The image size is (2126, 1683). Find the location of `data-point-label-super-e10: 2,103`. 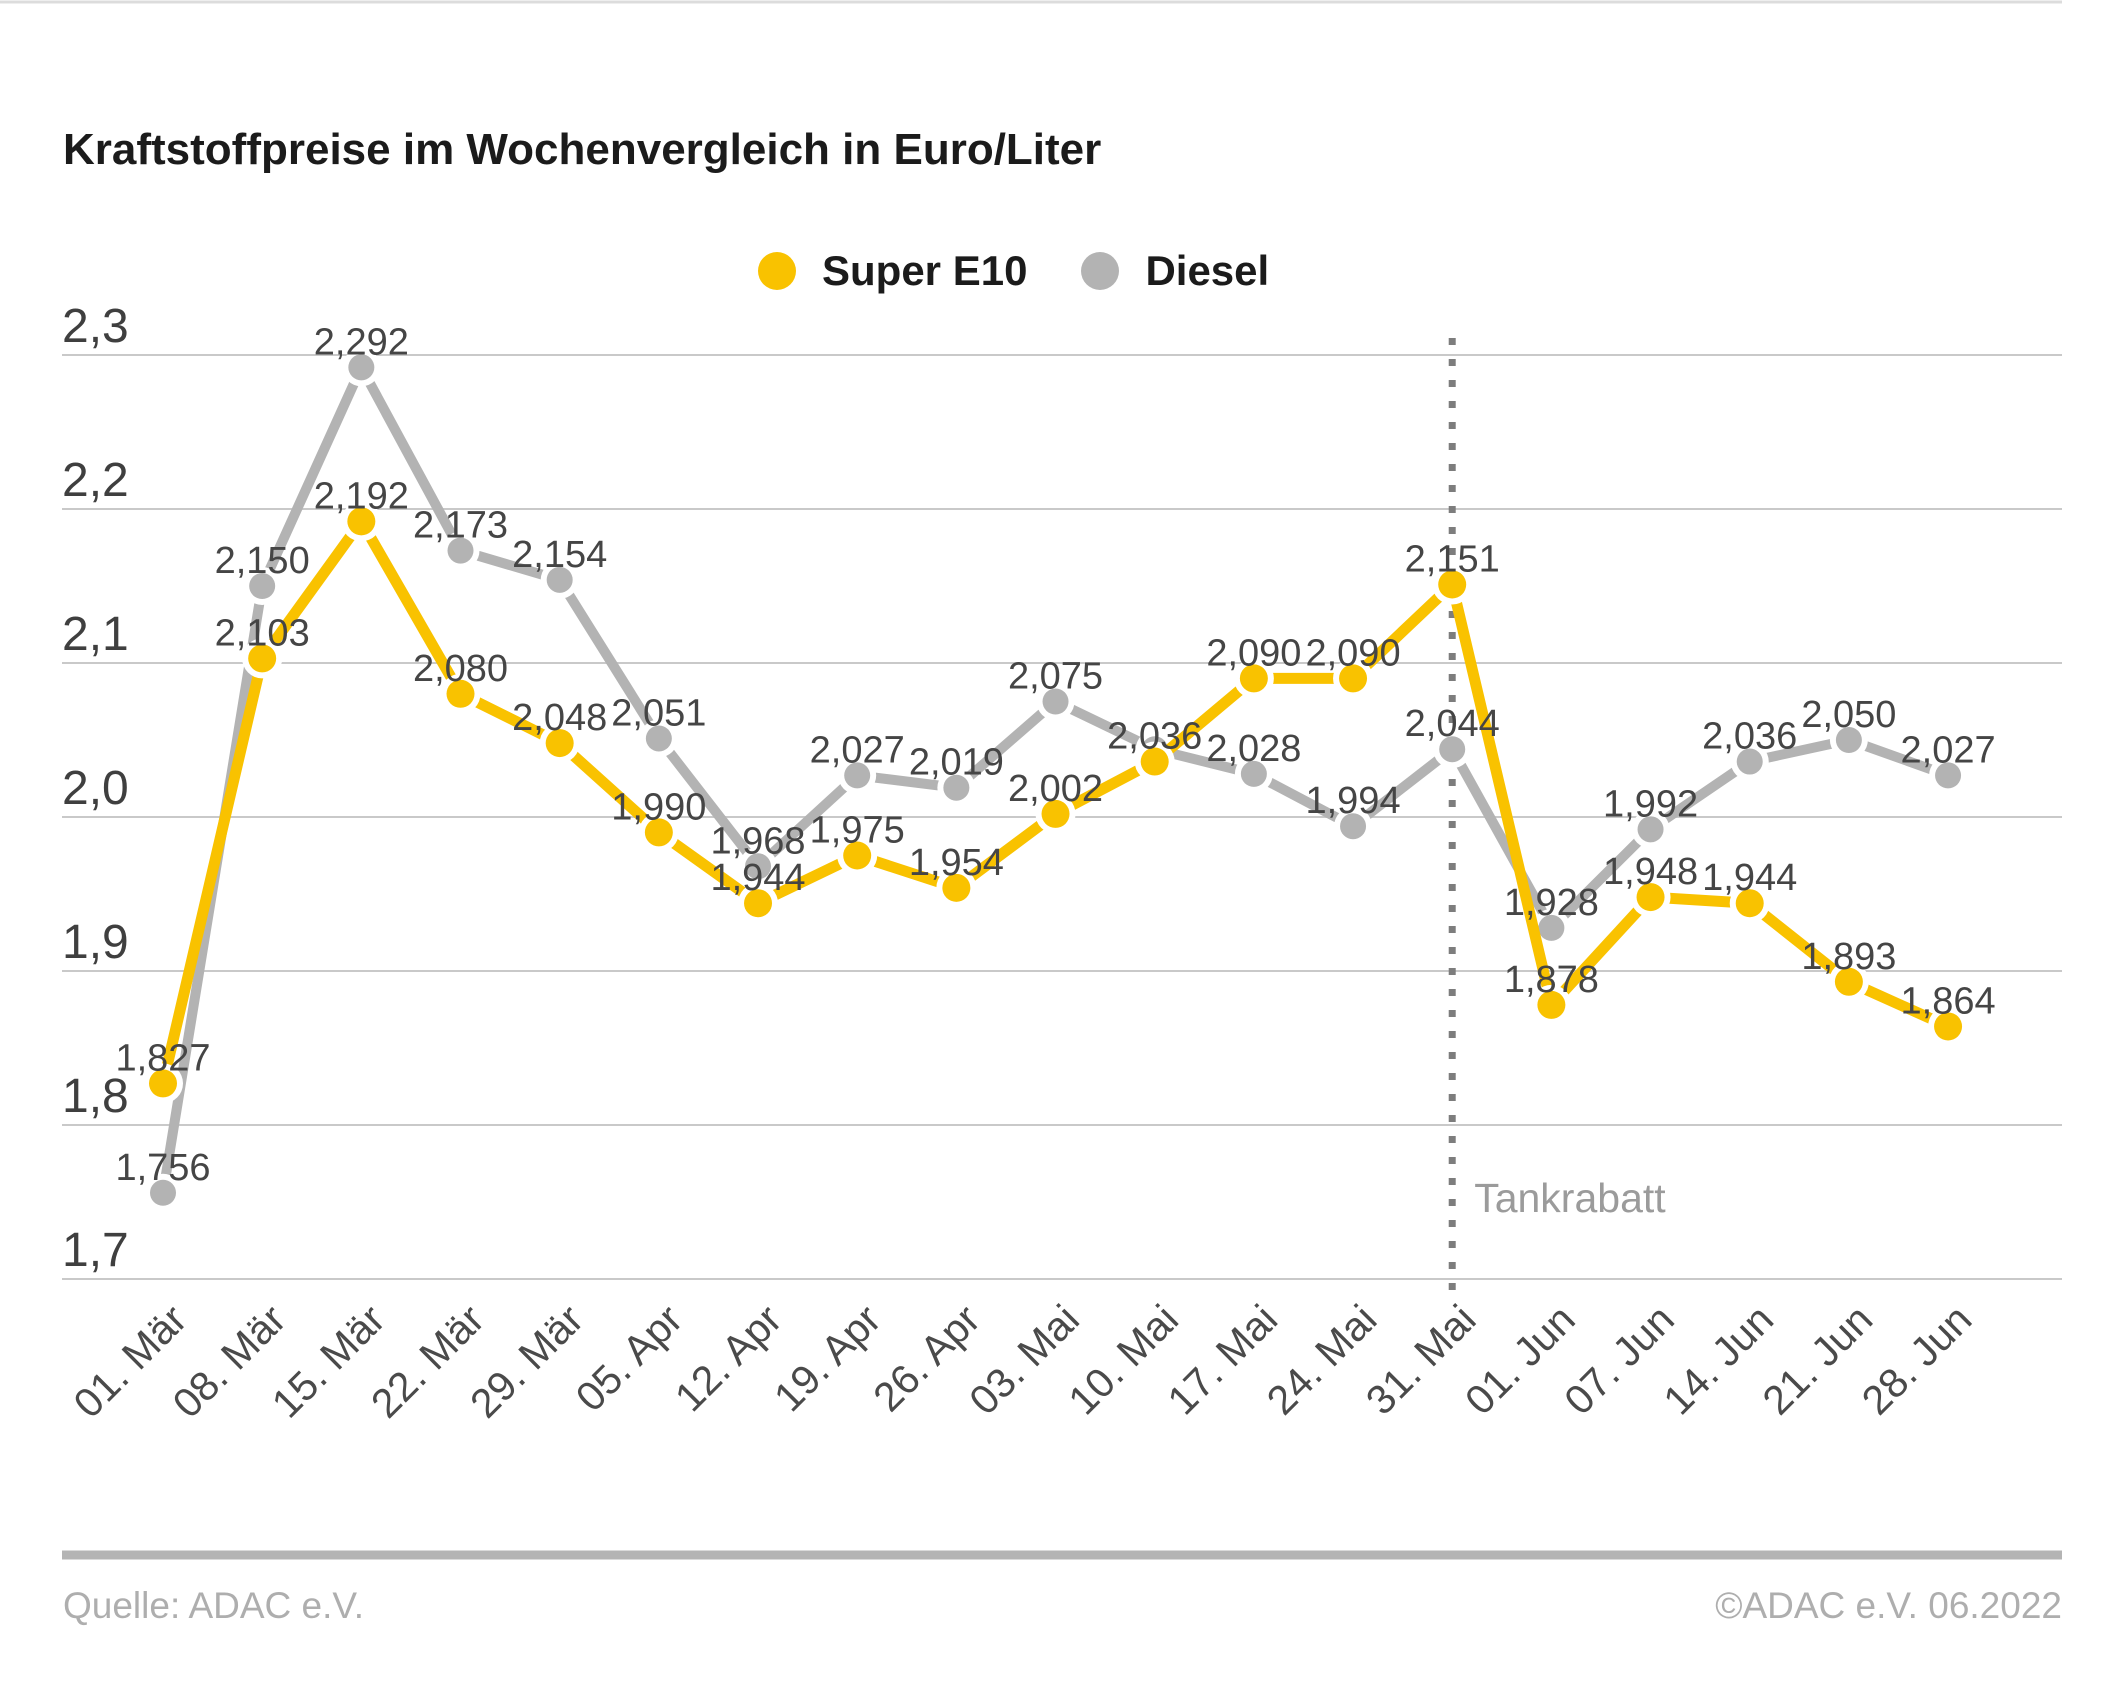

data-point-label-super-e10: 2,103 is located at coordinates (262, 633).